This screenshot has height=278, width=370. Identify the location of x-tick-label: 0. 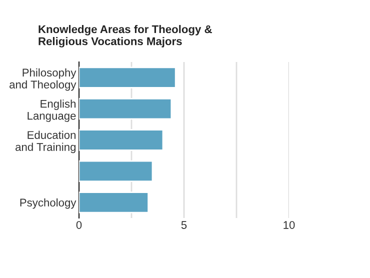
(79, 225).